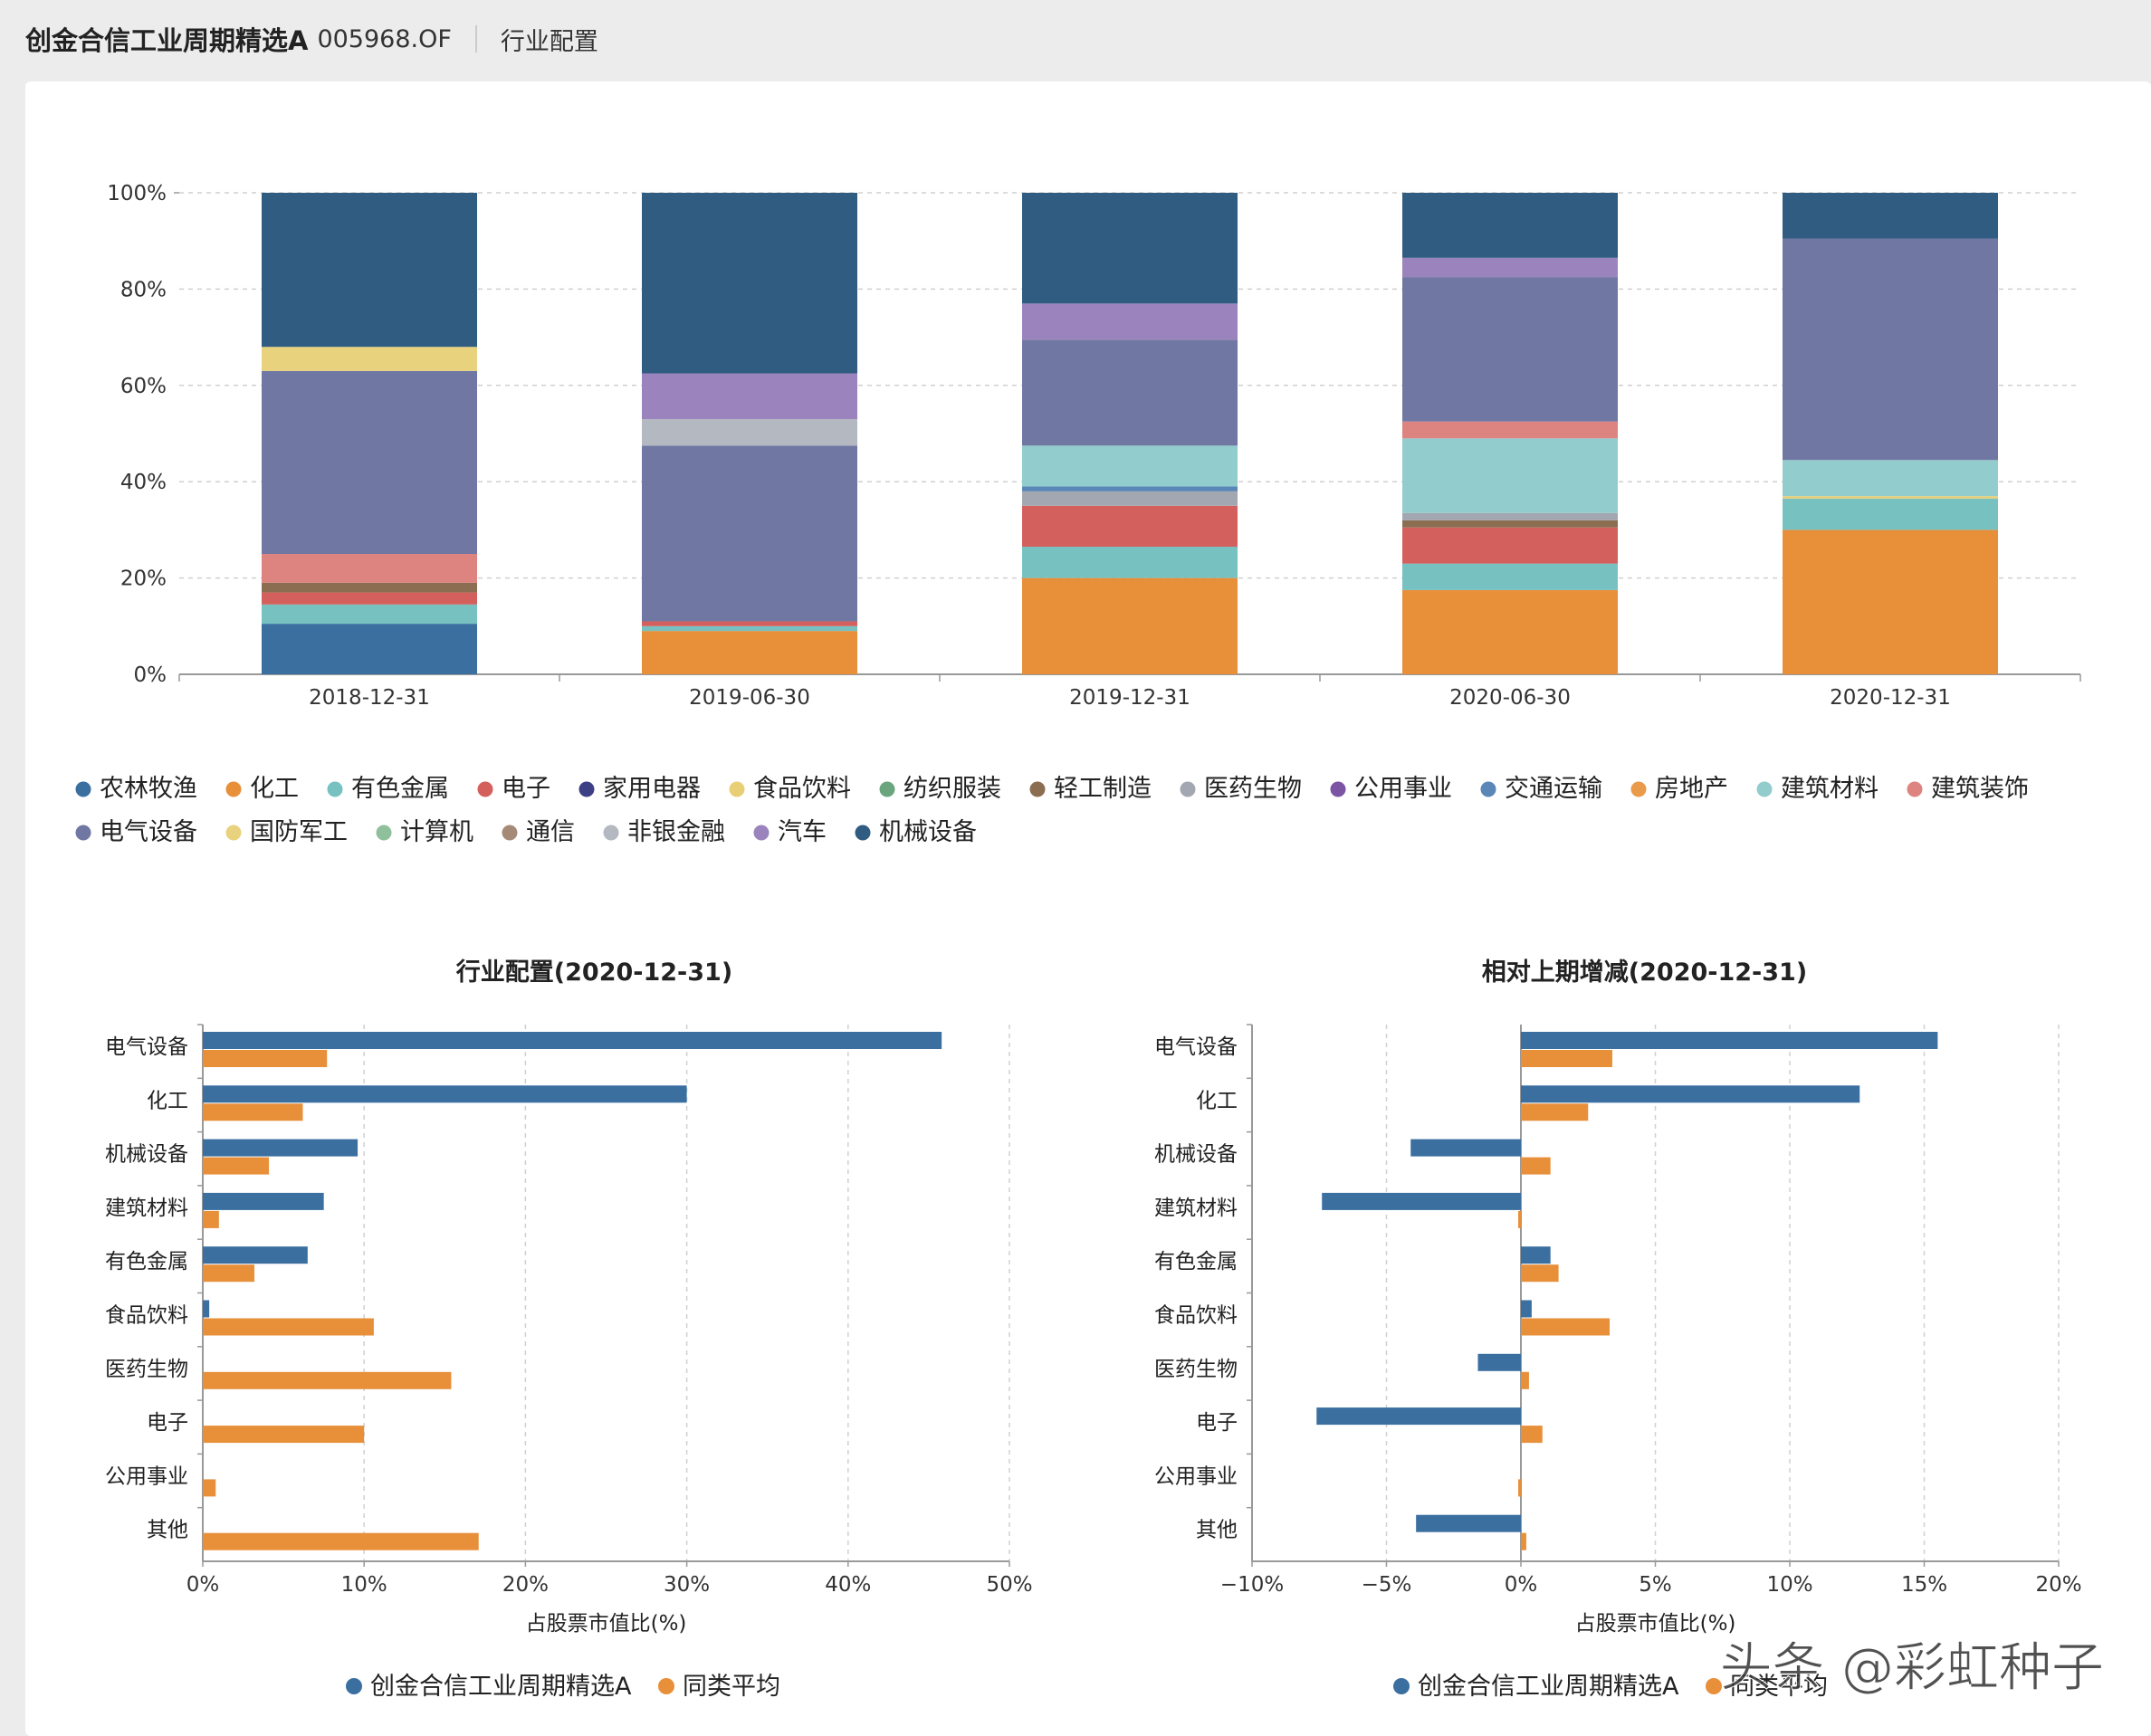 The width and height of the screenshot is (2151, 1736). What do you see at coordinates (1387, 1585) in the screenshot?
I see `x-tick-label: −5%` at bounding box center [1387, 1585].